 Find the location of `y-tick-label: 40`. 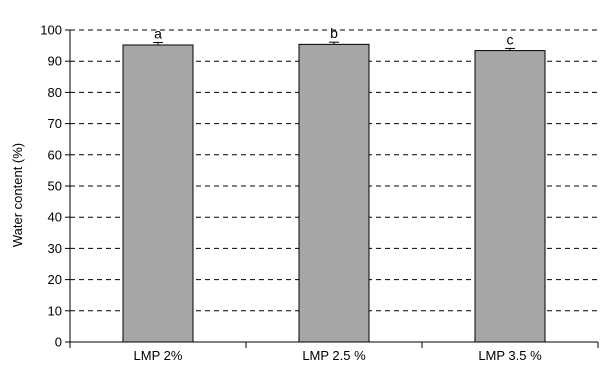

y-tick-label: 40 is located at coordinates (55, 217).